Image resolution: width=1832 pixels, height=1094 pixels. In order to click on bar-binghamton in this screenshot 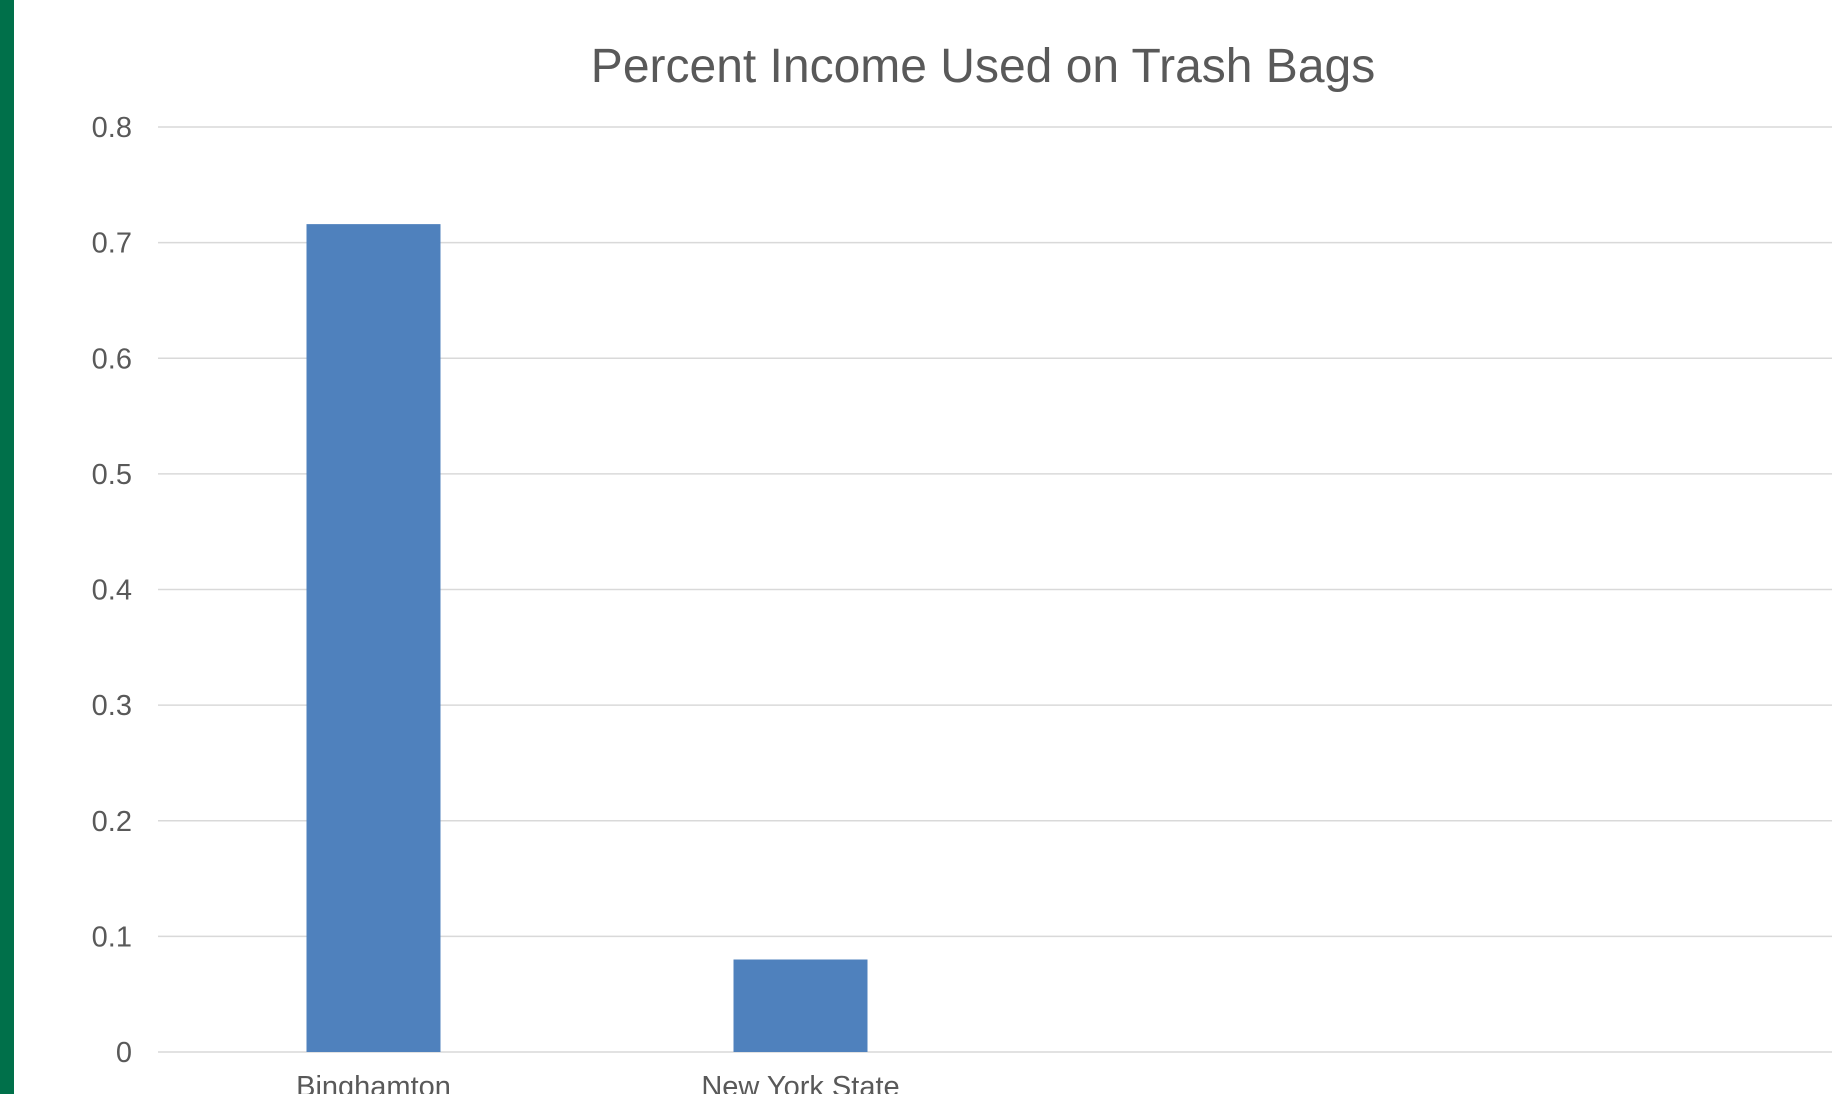, I will do `click(373, 638)`.